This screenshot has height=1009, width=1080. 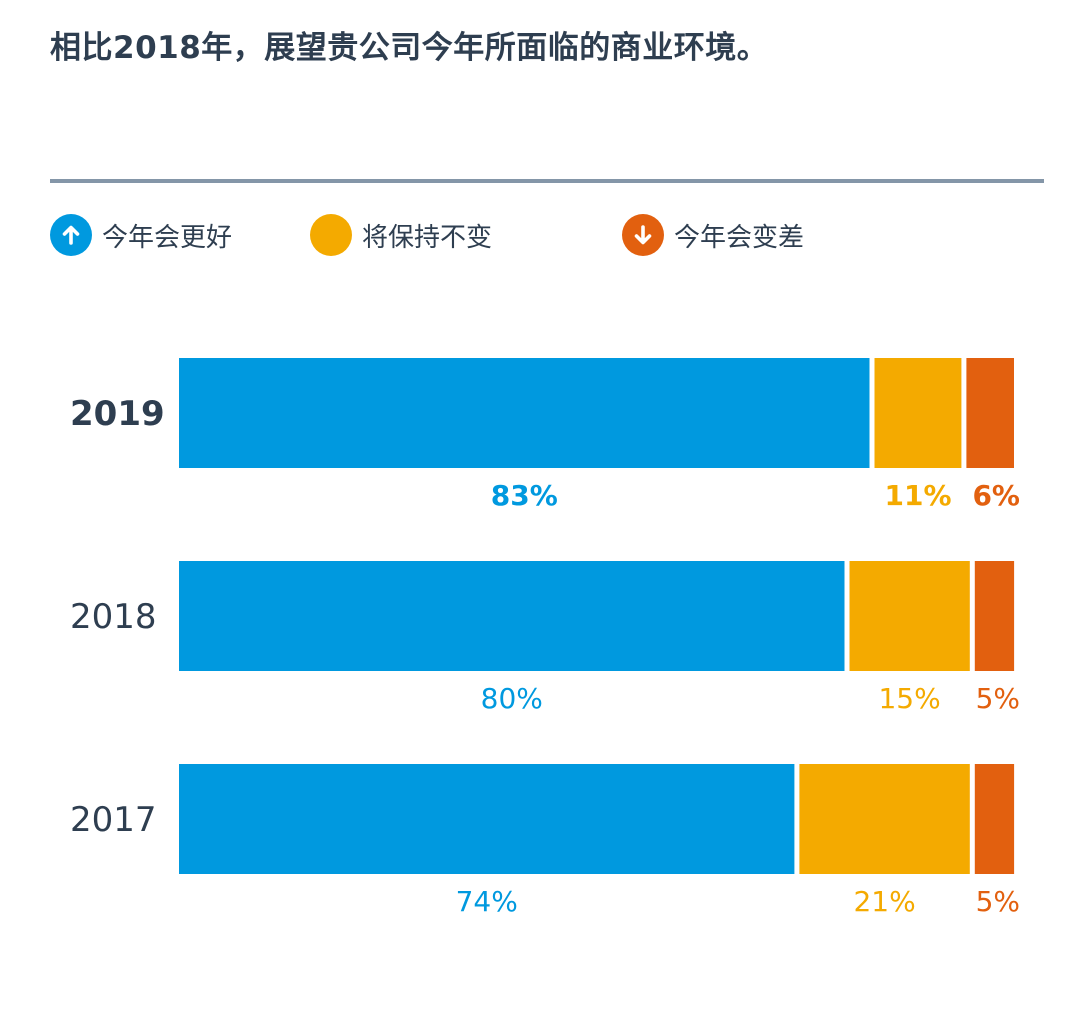 What do you see at coordinates (409, 48) in the screenshot?
I see `chart-title: 相比2018年，展望贵公司今年所面临的商业环境。` at bounding box center [409, 48].